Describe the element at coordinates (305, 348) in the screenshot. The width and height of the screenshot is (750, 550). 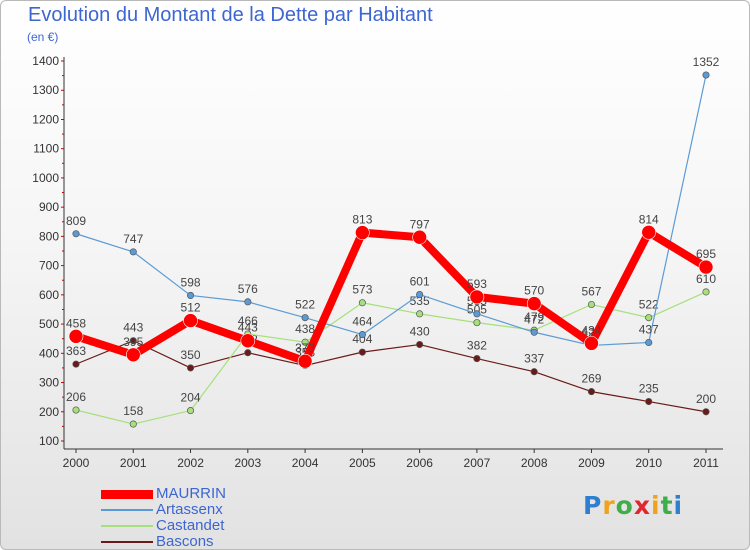
I see `data-label-maurrin: 373` at that location.